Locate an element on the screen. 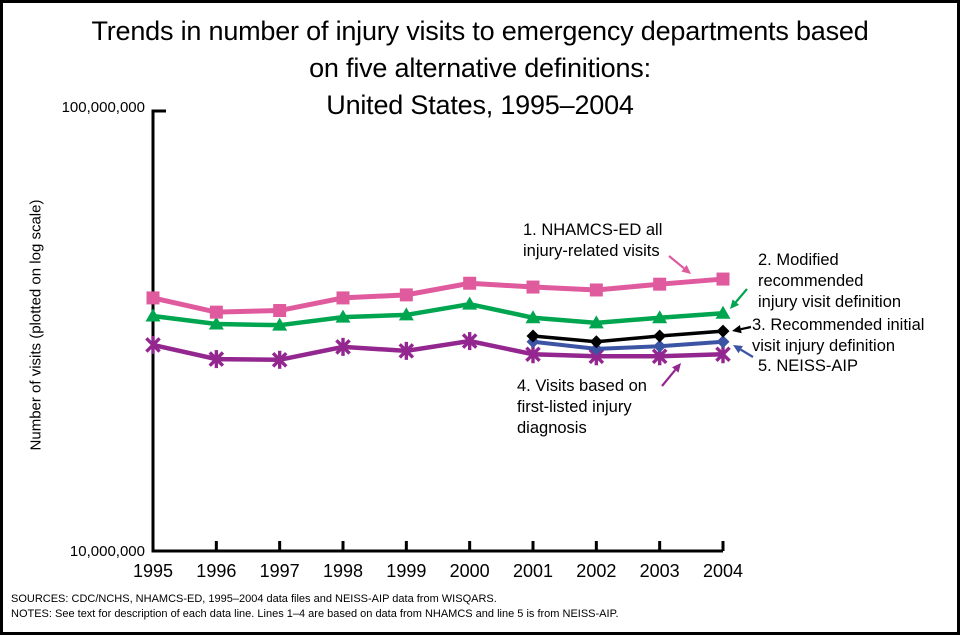 The width and height of the screenshot is (960, 635). x-tick-label-2001: 2001 is located at coordinates (533, 571).